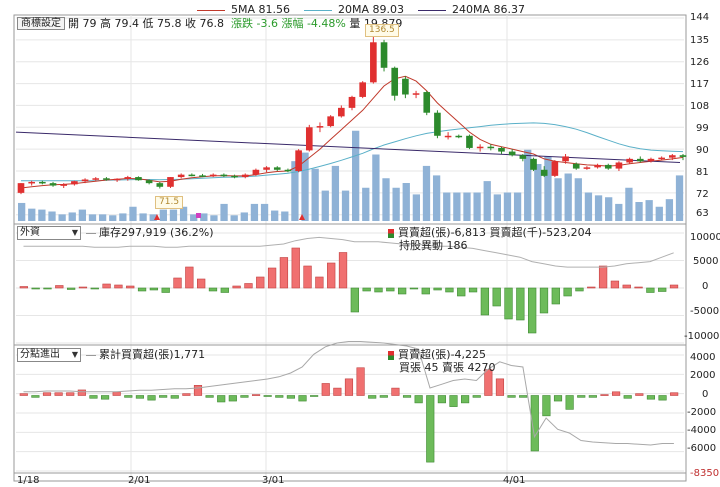 This screenshot has height=487, width=720. I want to click on branch-net-label: 買賣超(張)-4,225, so click(437, 354).